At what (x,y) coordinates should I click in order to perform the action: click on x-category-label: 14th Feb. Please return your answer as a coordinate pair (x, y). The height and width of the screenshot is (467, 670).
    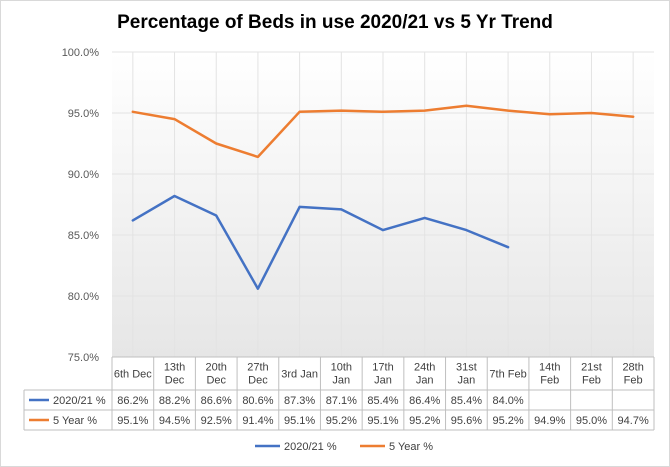
    Looking at the image, I should click on (549, 374).